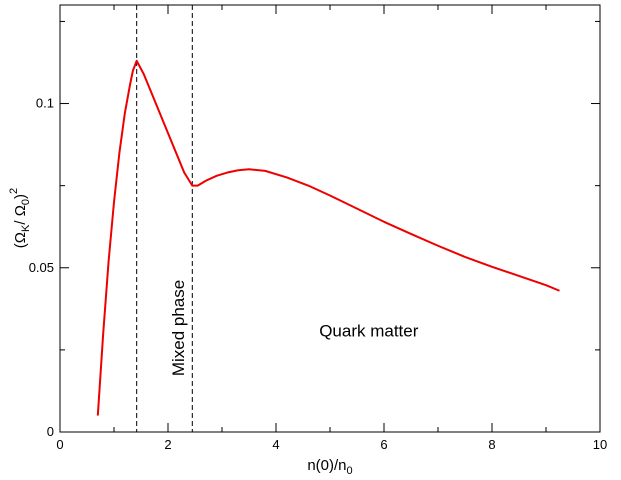 The image size is (621, 480). I want to click on x-tick-label: 0, so click(59, 444).